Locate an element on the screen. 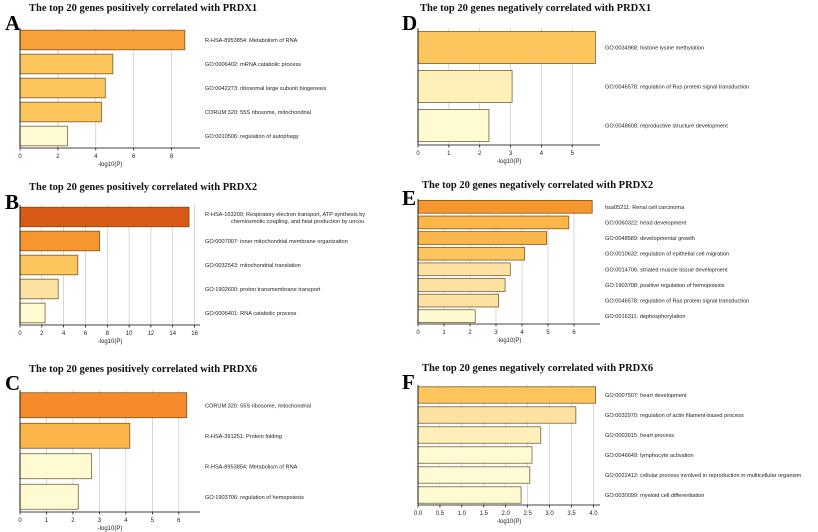 The height and width of the screenshot is (532, 818). panel-letter: F is located at coordinates (408, 382).